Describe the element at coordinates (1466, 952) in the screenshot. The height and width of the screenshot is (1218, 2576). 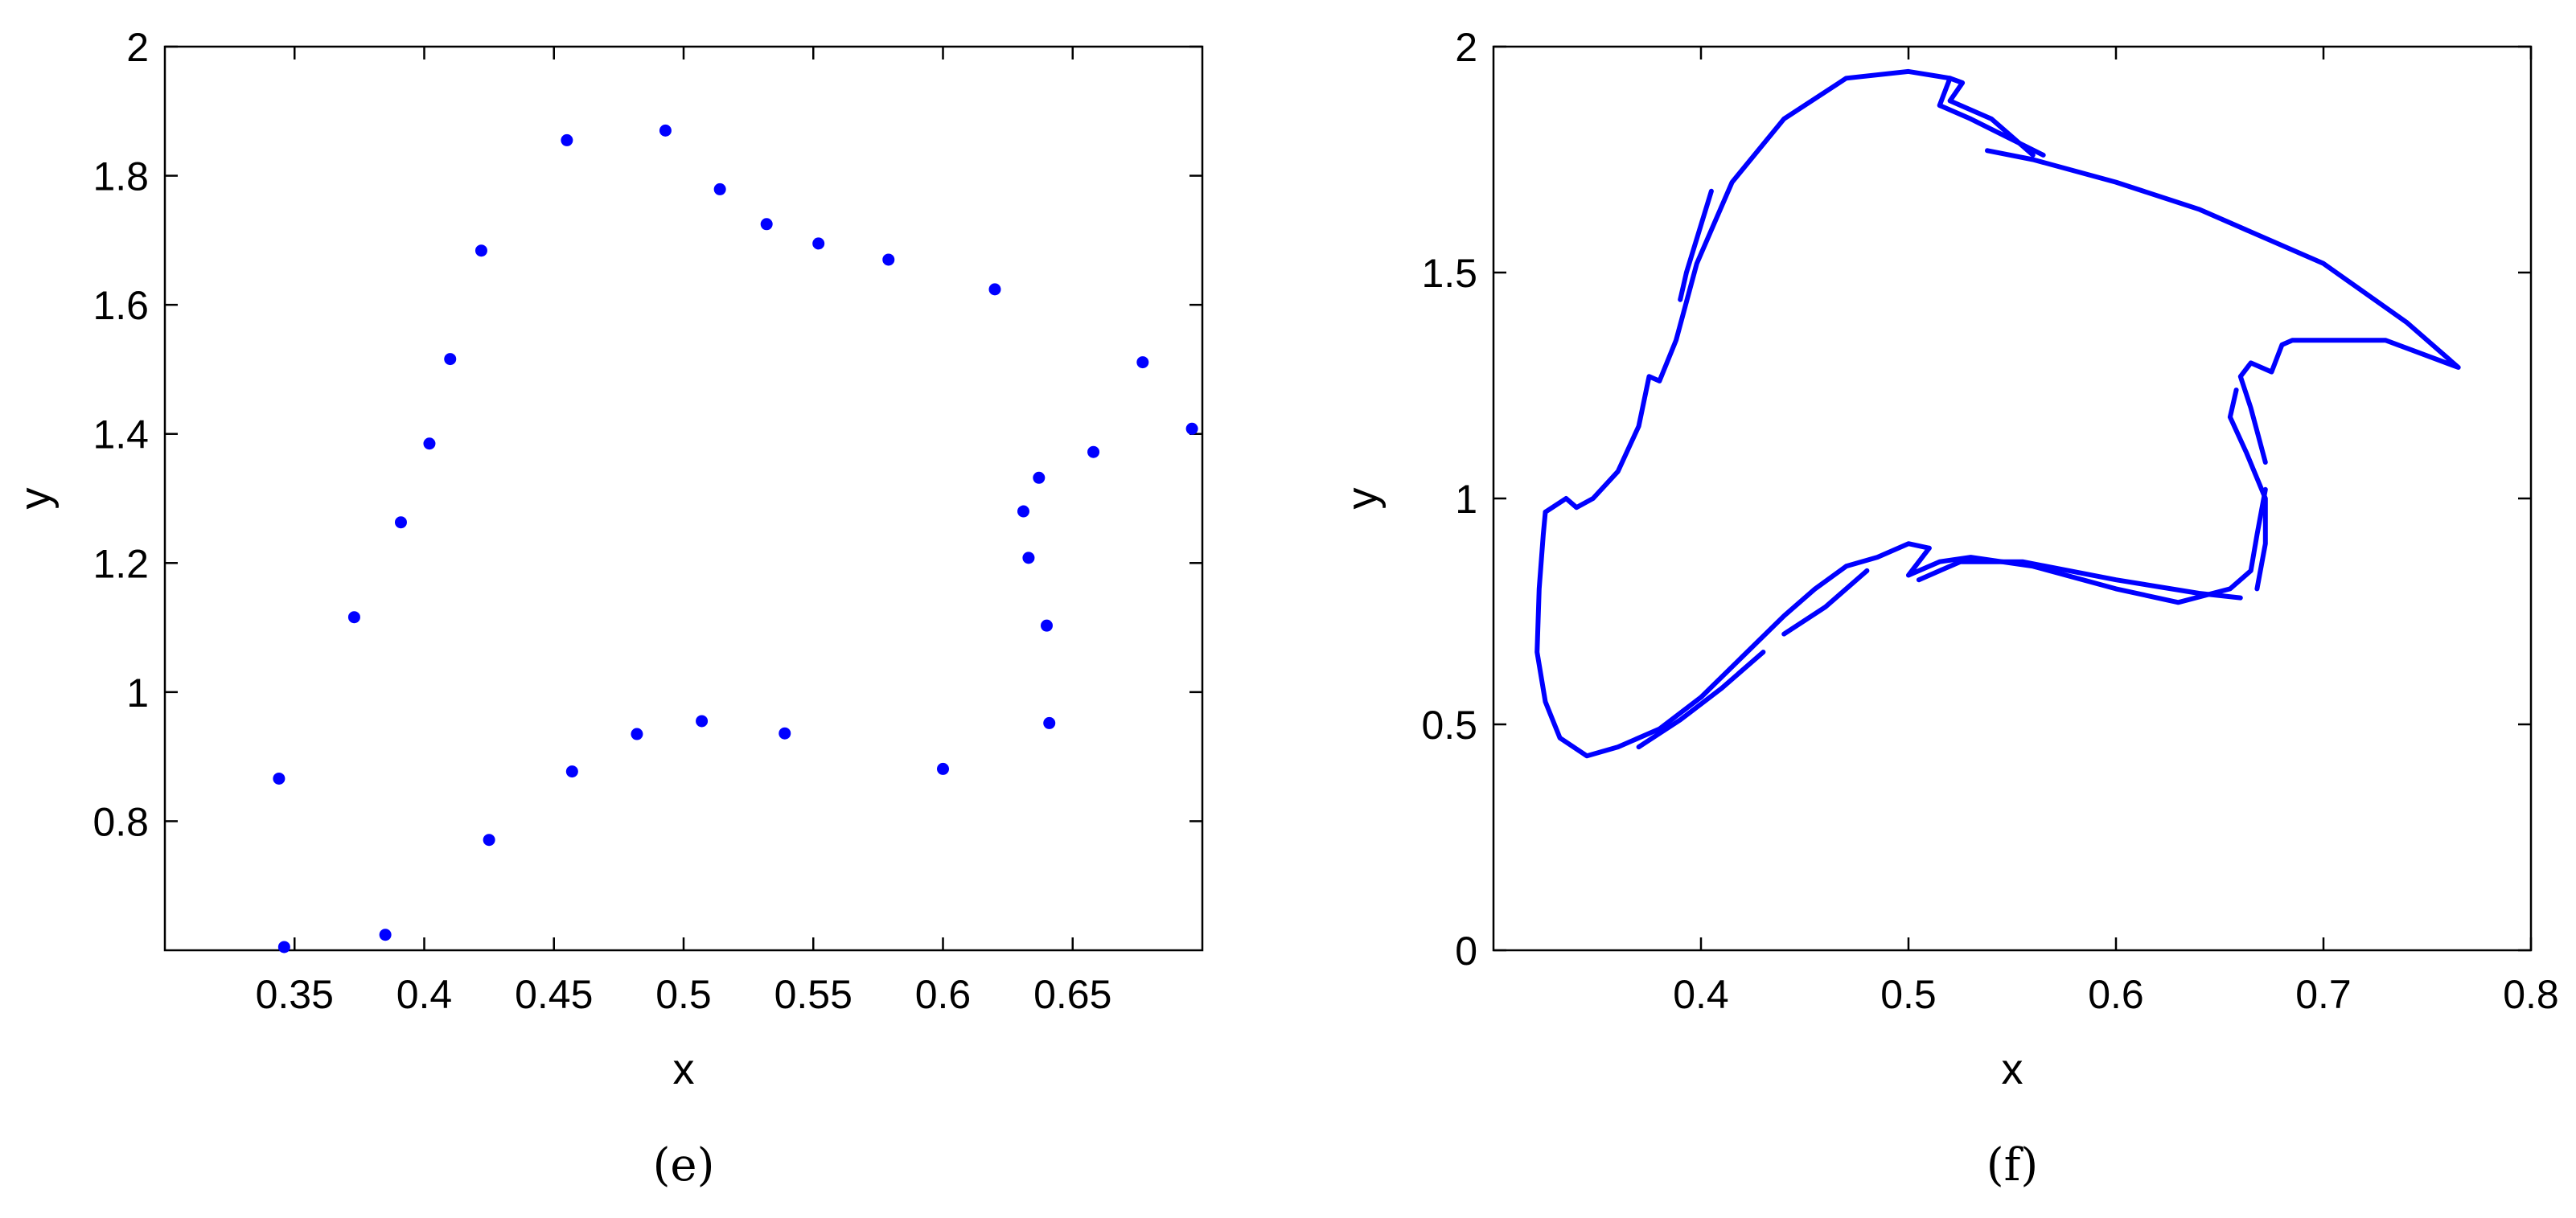
I see `y-tick-label: 0` at that location.